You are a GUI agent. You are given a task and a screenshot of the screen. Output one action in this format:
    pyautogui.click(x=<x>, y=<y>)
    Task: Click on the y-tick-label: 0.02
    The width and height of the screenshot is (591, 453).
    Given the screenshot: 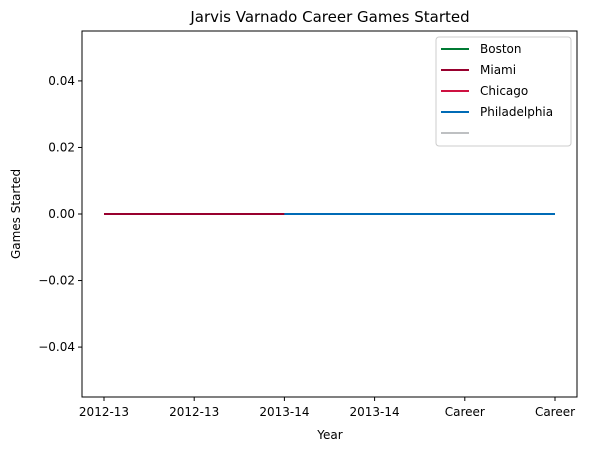 What is the action you would take?
    pyautogui.click(x=61, y=147)
    